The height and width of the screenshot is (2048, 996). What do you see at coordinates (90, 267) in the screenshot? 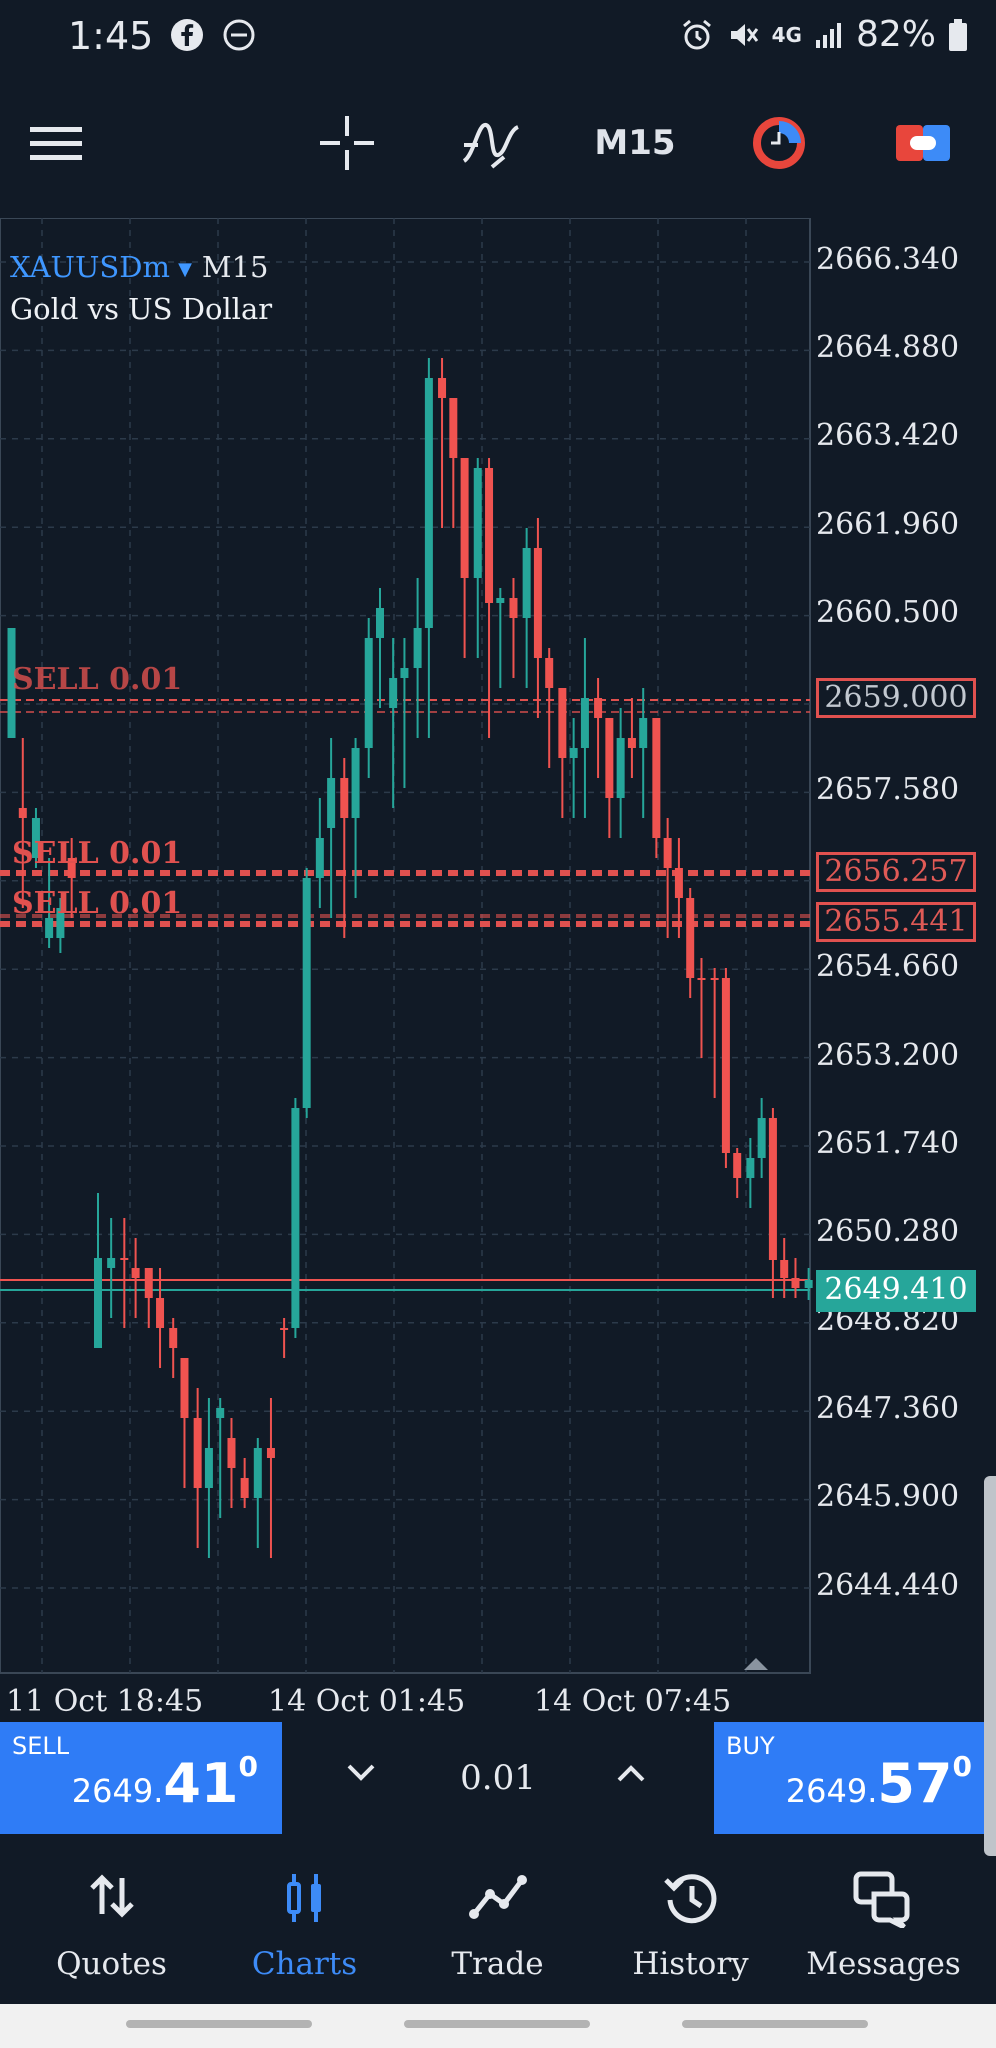
I see `symbol-name: XAUUSDm` at bounding box center [90, 267].